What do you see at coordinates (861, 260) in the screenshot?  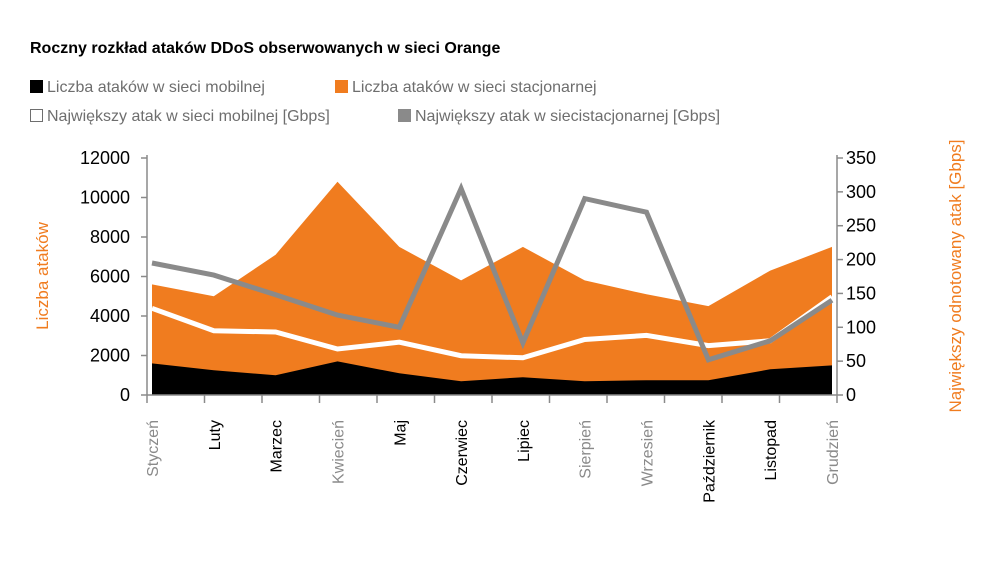 I see `right-tick-label: 200` at bounding box center [861, 260].